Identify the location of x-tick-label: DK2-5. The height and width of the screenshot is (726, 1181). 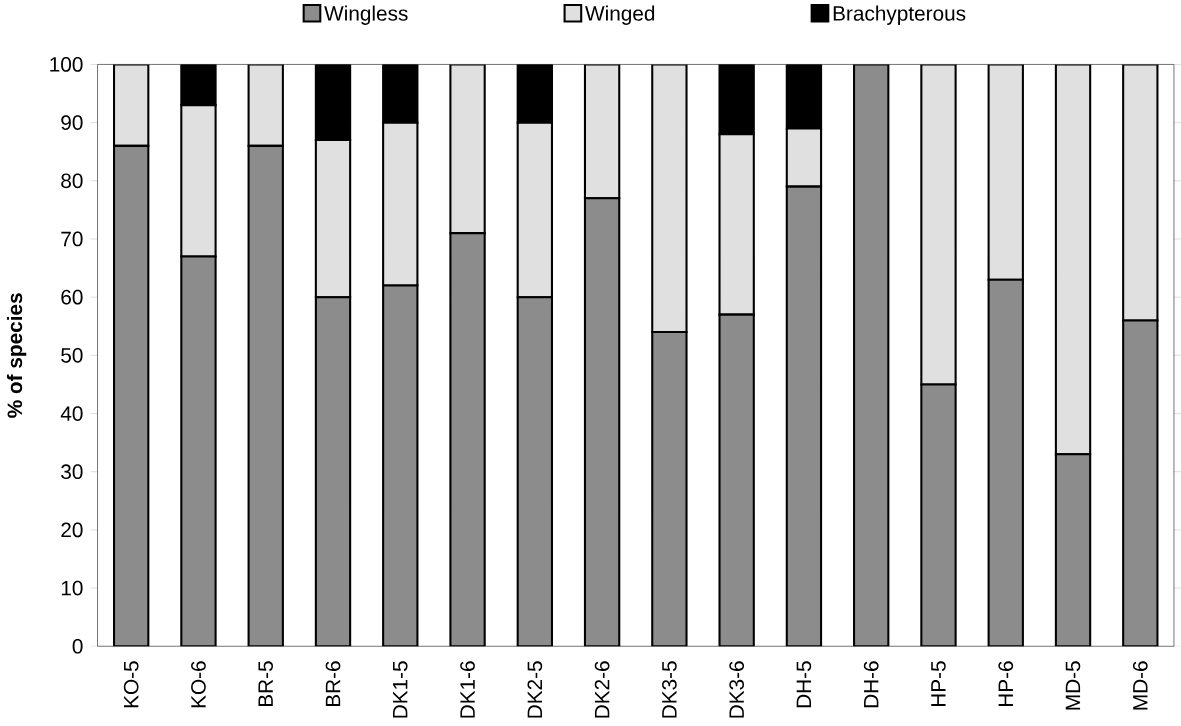
(535, 689).